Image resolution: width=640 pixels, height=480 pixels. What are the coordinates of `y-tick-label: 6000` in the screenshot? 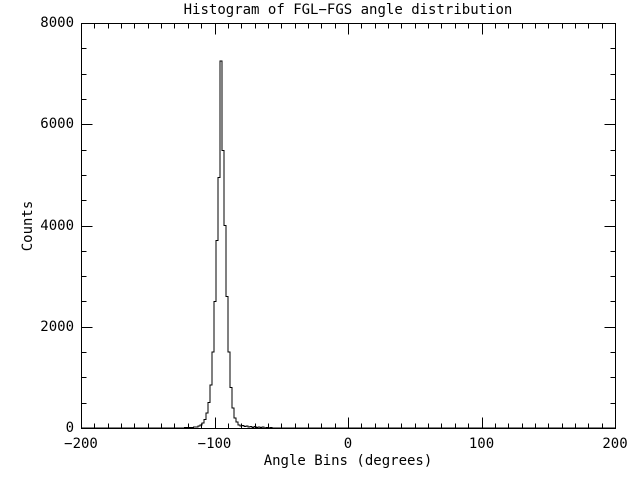 It's located at (57, 124).